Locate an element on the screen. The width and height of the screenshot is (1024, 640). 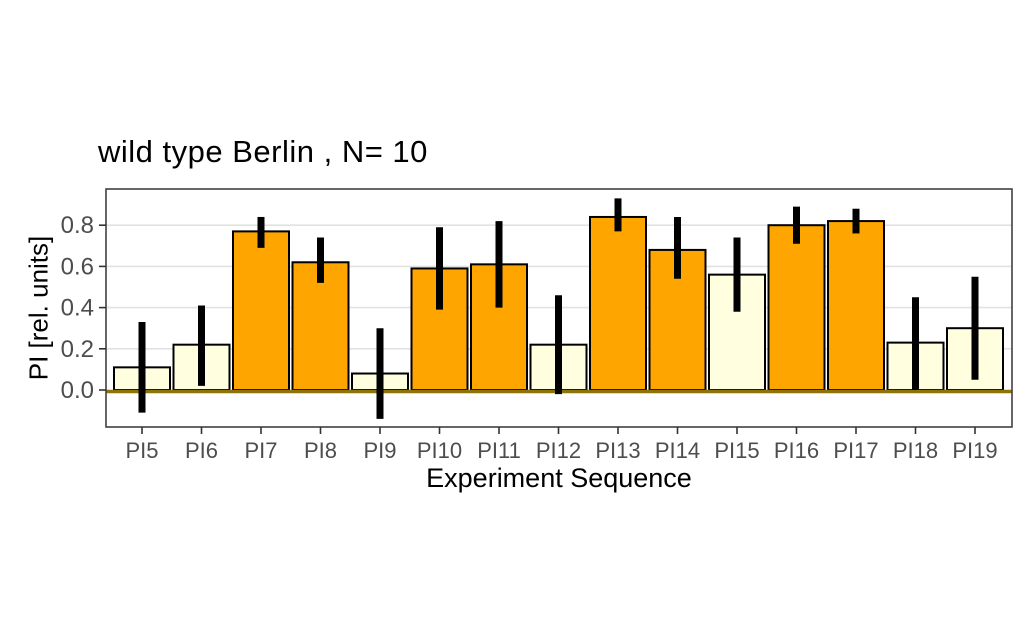
x-tick-label-PI14: PI14 is located at coordinates (677, 450).